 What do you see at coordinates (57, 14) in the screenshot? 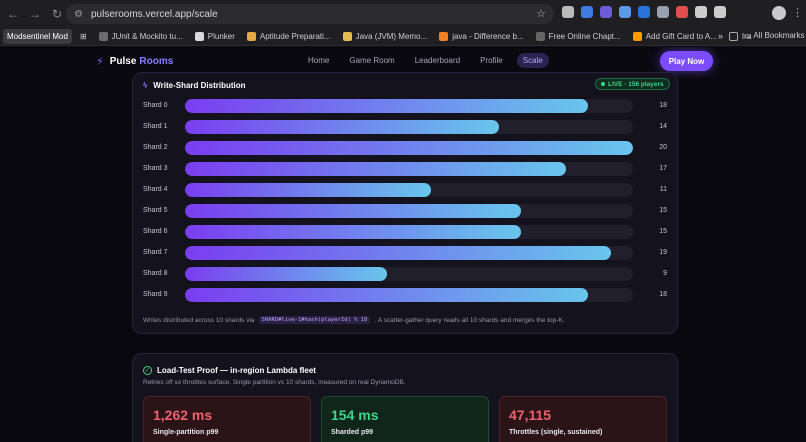
I see `reload-icon: ↻` at bounding box center [57, 14].